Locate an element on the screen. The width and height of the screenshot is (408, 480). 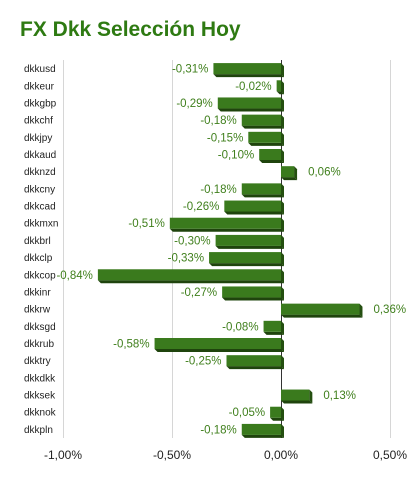
category-label: dkkpln is located at coordinates (38, 430).